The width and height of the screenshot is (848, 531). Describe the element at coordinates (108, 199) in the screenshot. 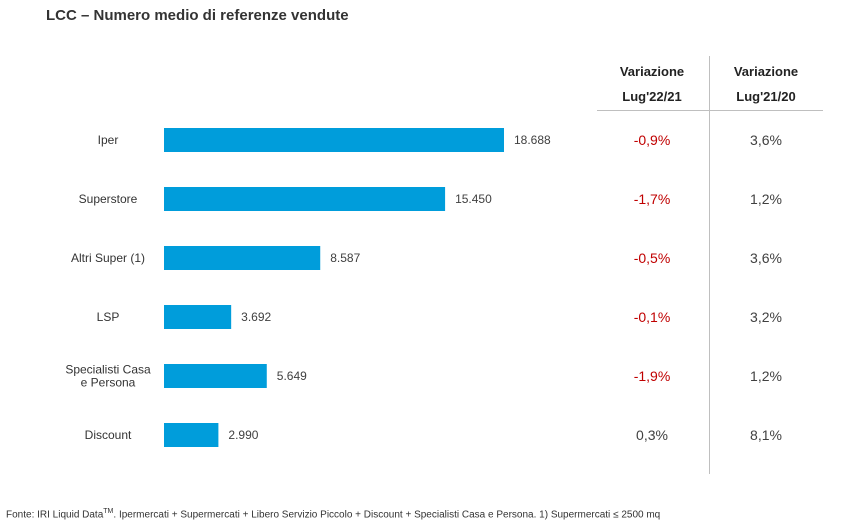

I see `category-label-1: Superstore` at that location.